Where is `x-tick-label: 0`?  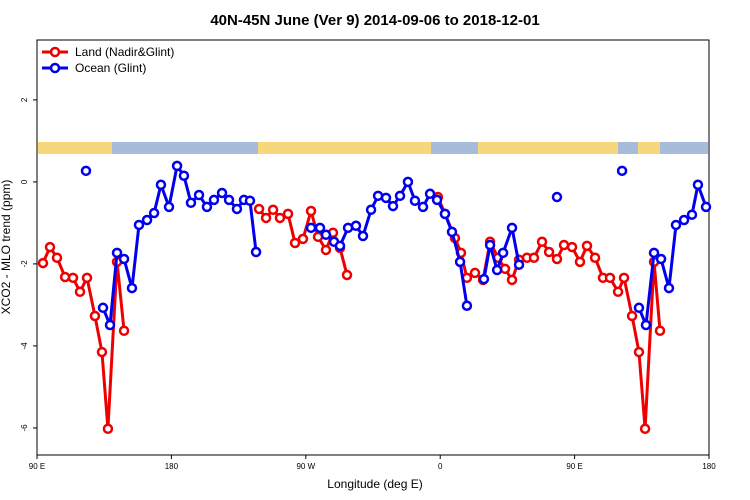 x-tick-label: 0 is located at coordinates (440, 466).